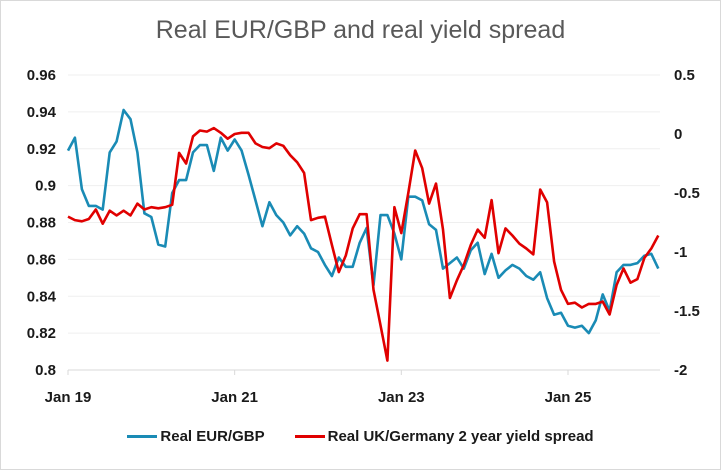 This screenshot has width=721, height=470. I want to click on left-y-axis: 0.96 0.94 0.92 0.9 0.88 0.86 0.84 0.82 0.8, so click(42, 223).